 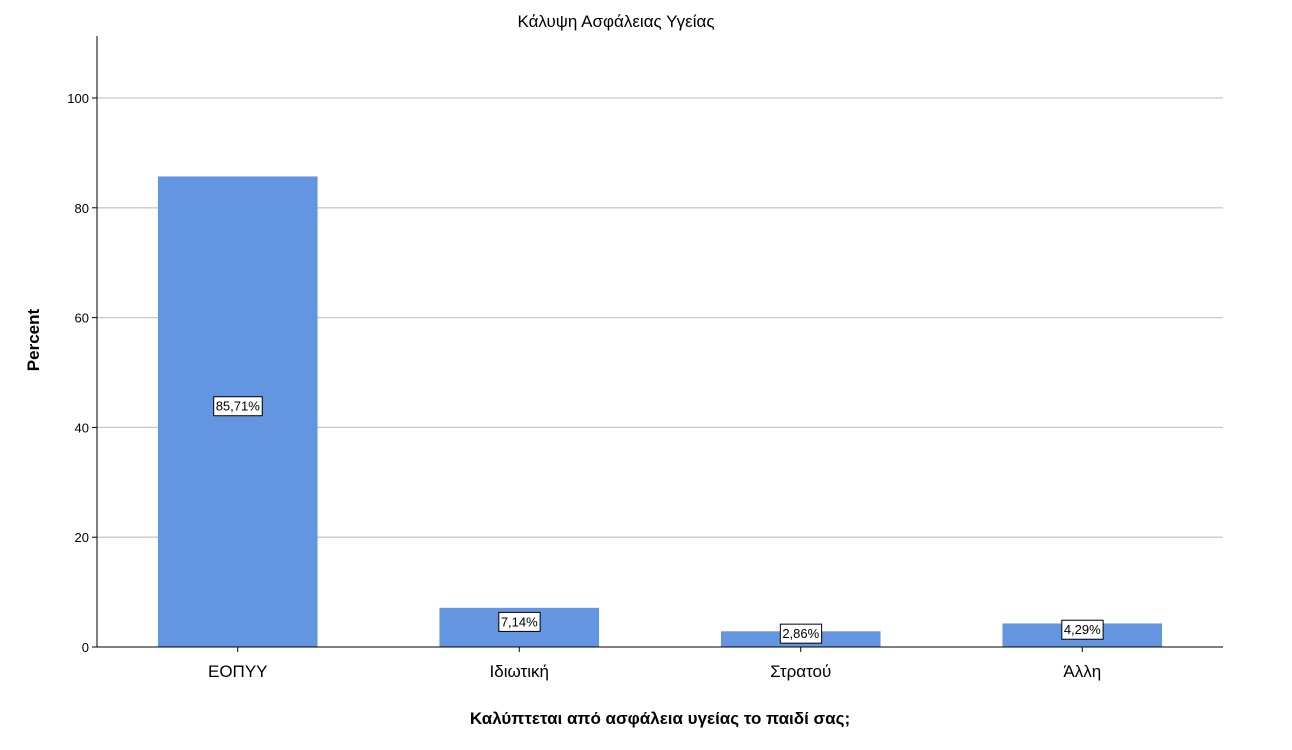 I want to click on data-label: 85,71%, so click(x=238, y=406).